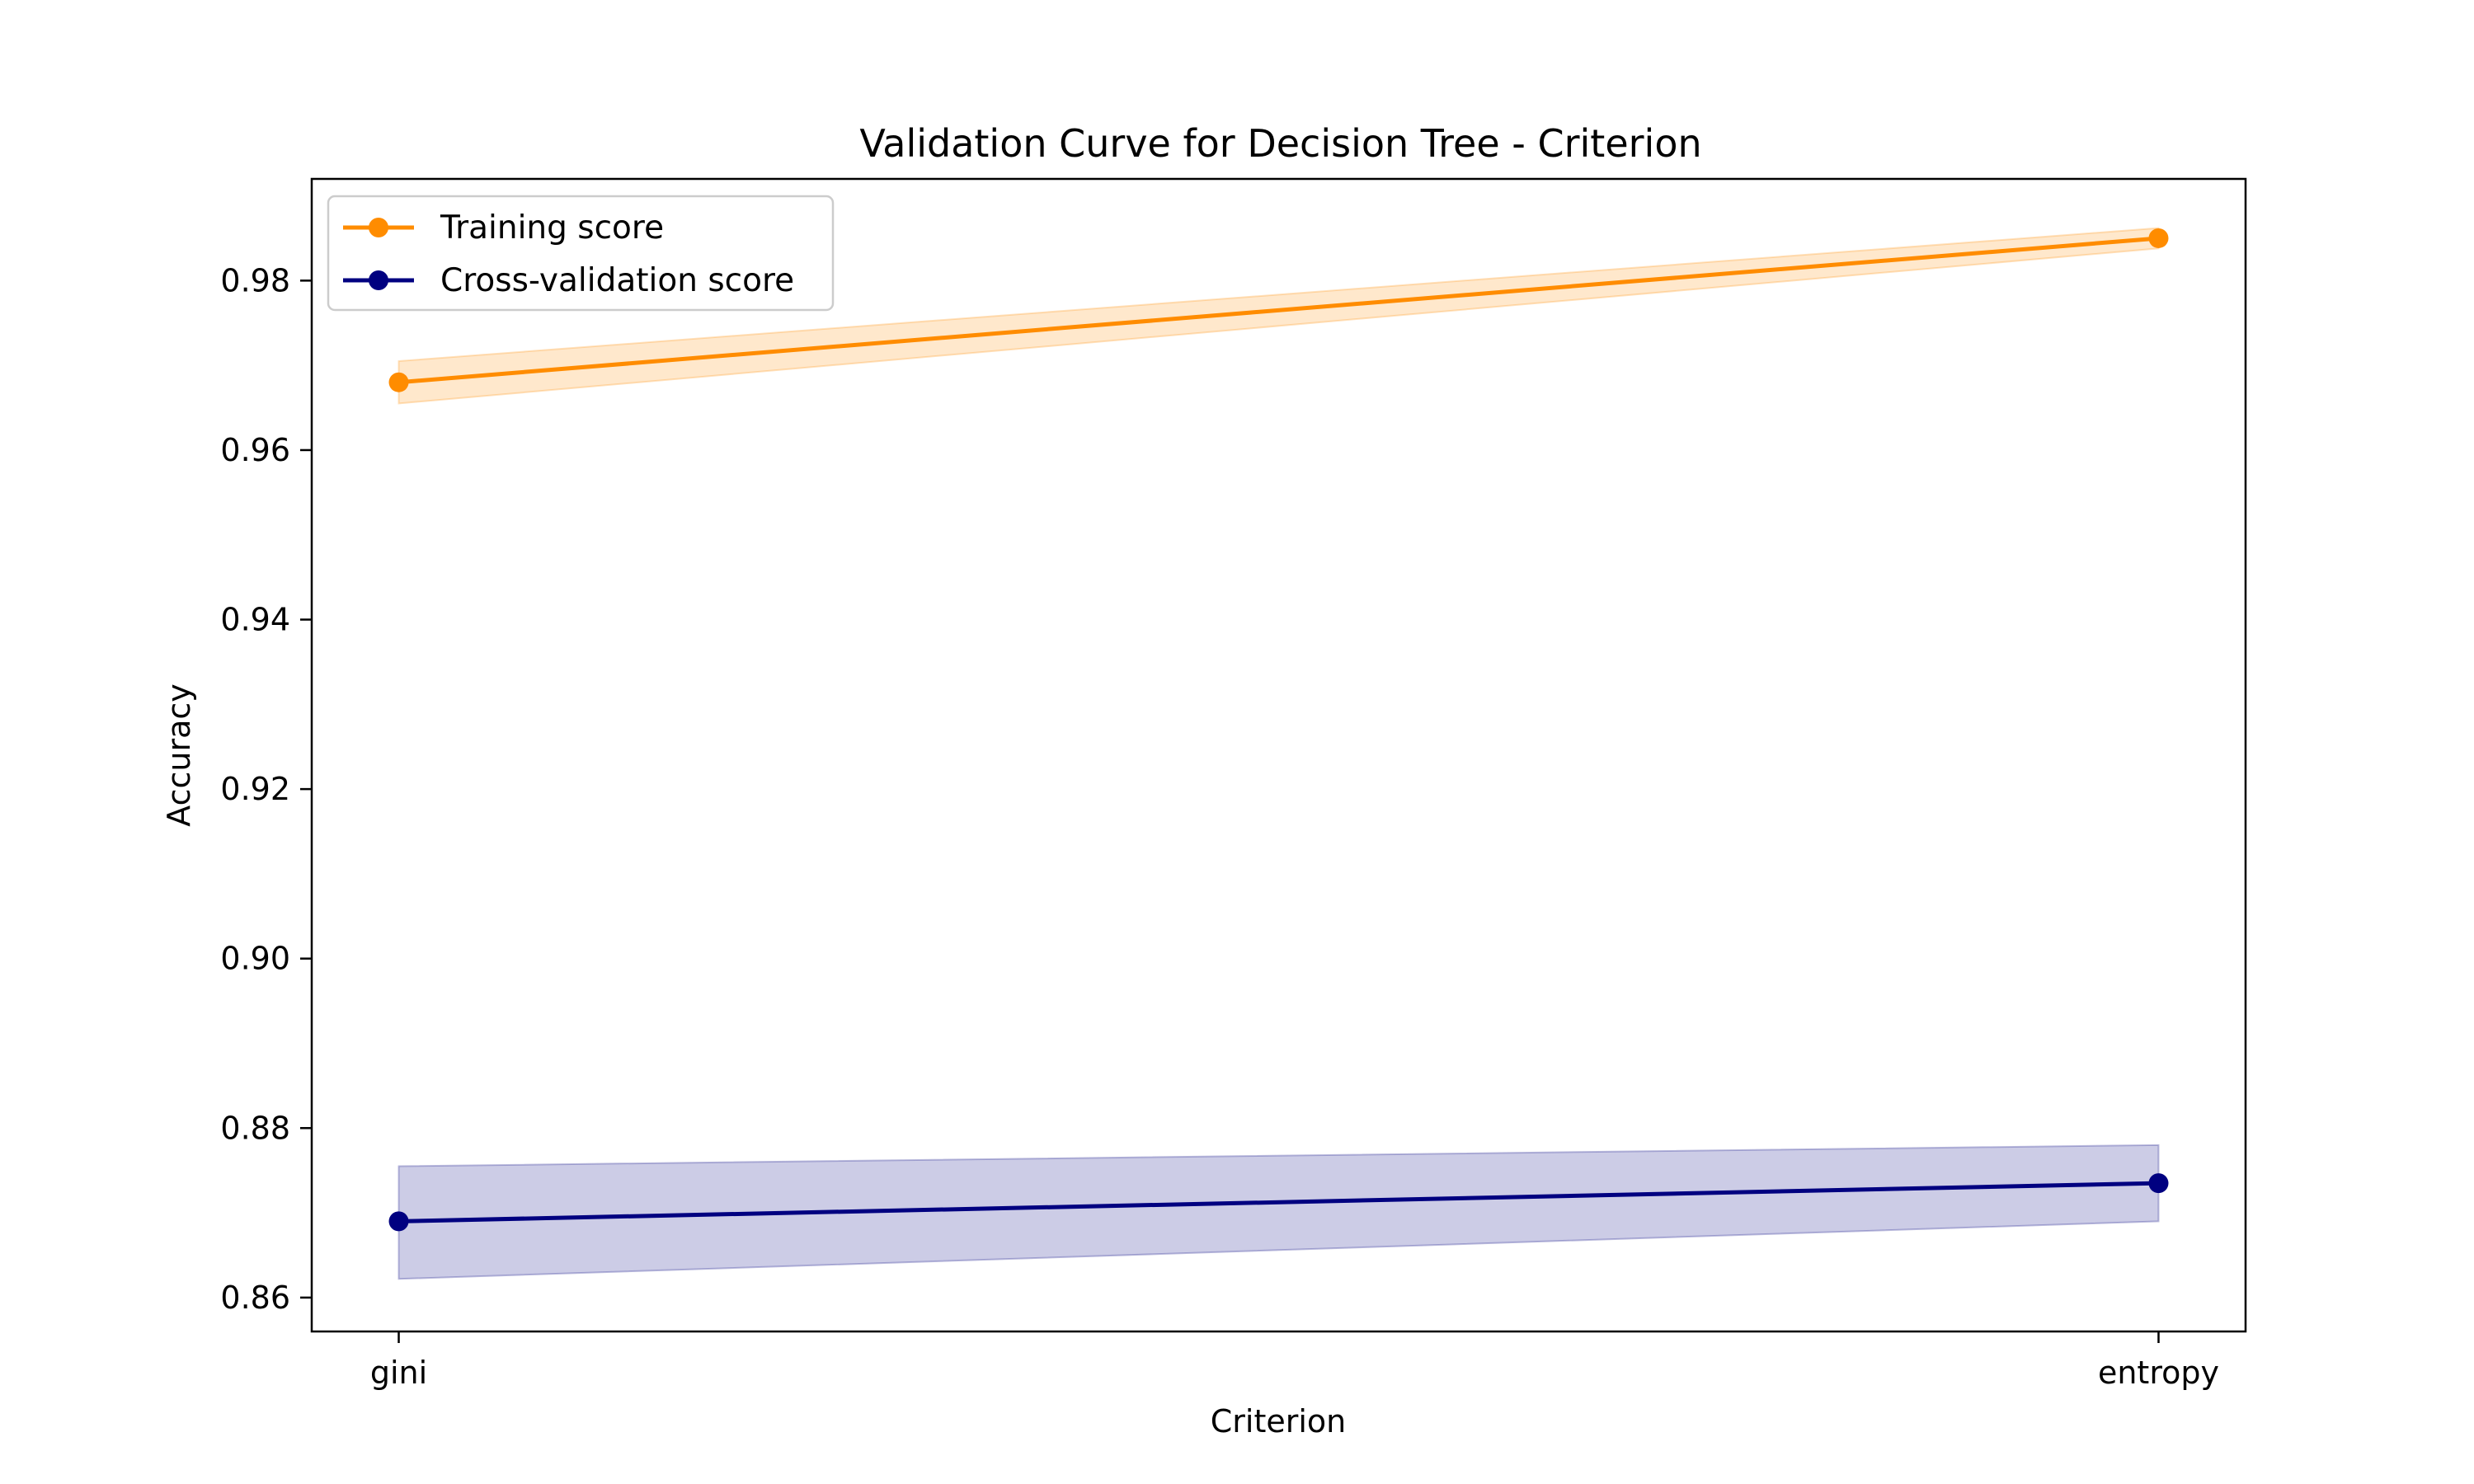 The image size is (2474, 1484). Describe the element at coordinates (255, 620) in the screenshot. I see `y-tick-label: 0.94` at that location.